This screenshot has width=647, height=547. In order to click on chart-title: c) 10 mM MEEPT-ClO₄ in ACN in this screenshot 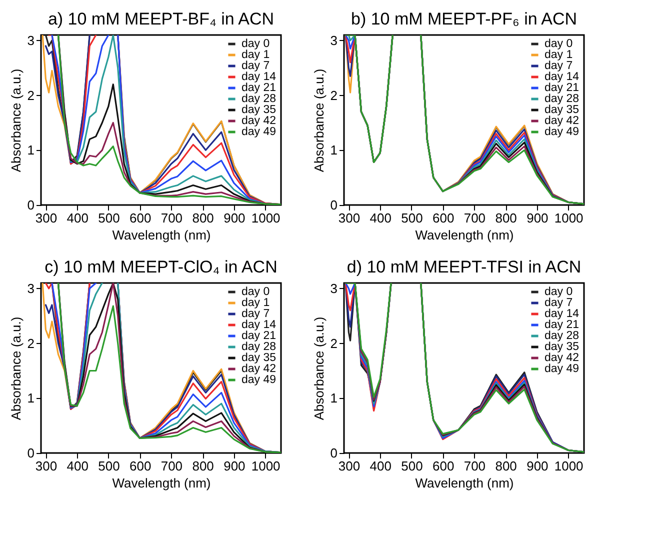, I will do `click(161, 266)`.